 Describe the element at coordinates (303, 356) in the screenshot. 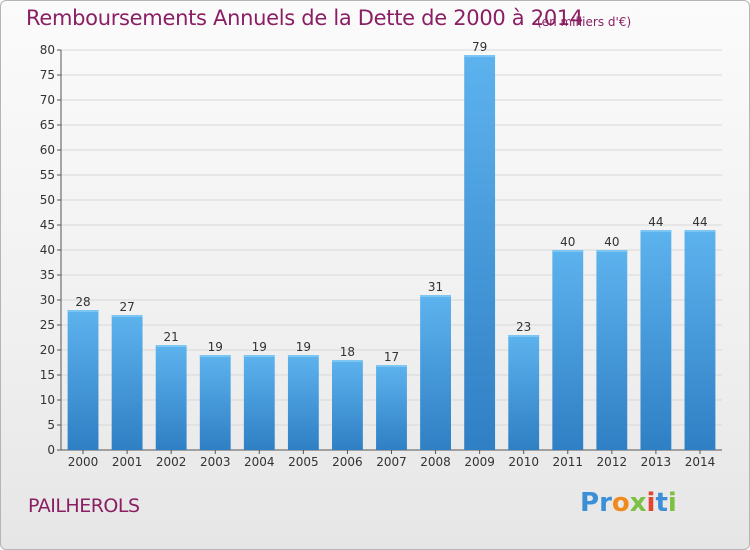

I see `bar-top-2005` at that location.